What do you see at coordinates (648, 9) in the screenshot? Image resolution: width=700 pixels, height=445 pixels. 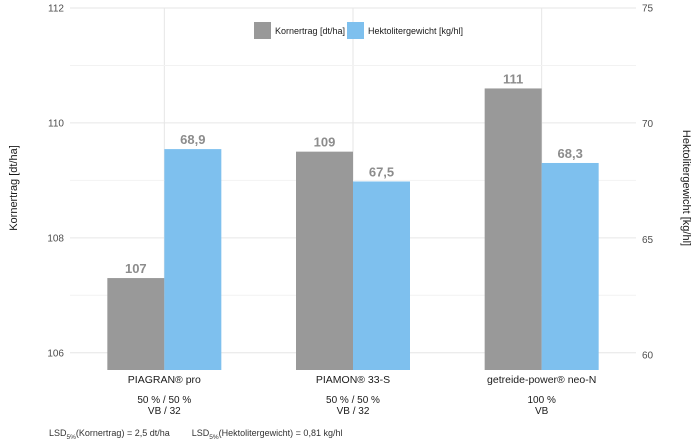 I see `right-tick-label: 75` at bounding box center [648, 9].